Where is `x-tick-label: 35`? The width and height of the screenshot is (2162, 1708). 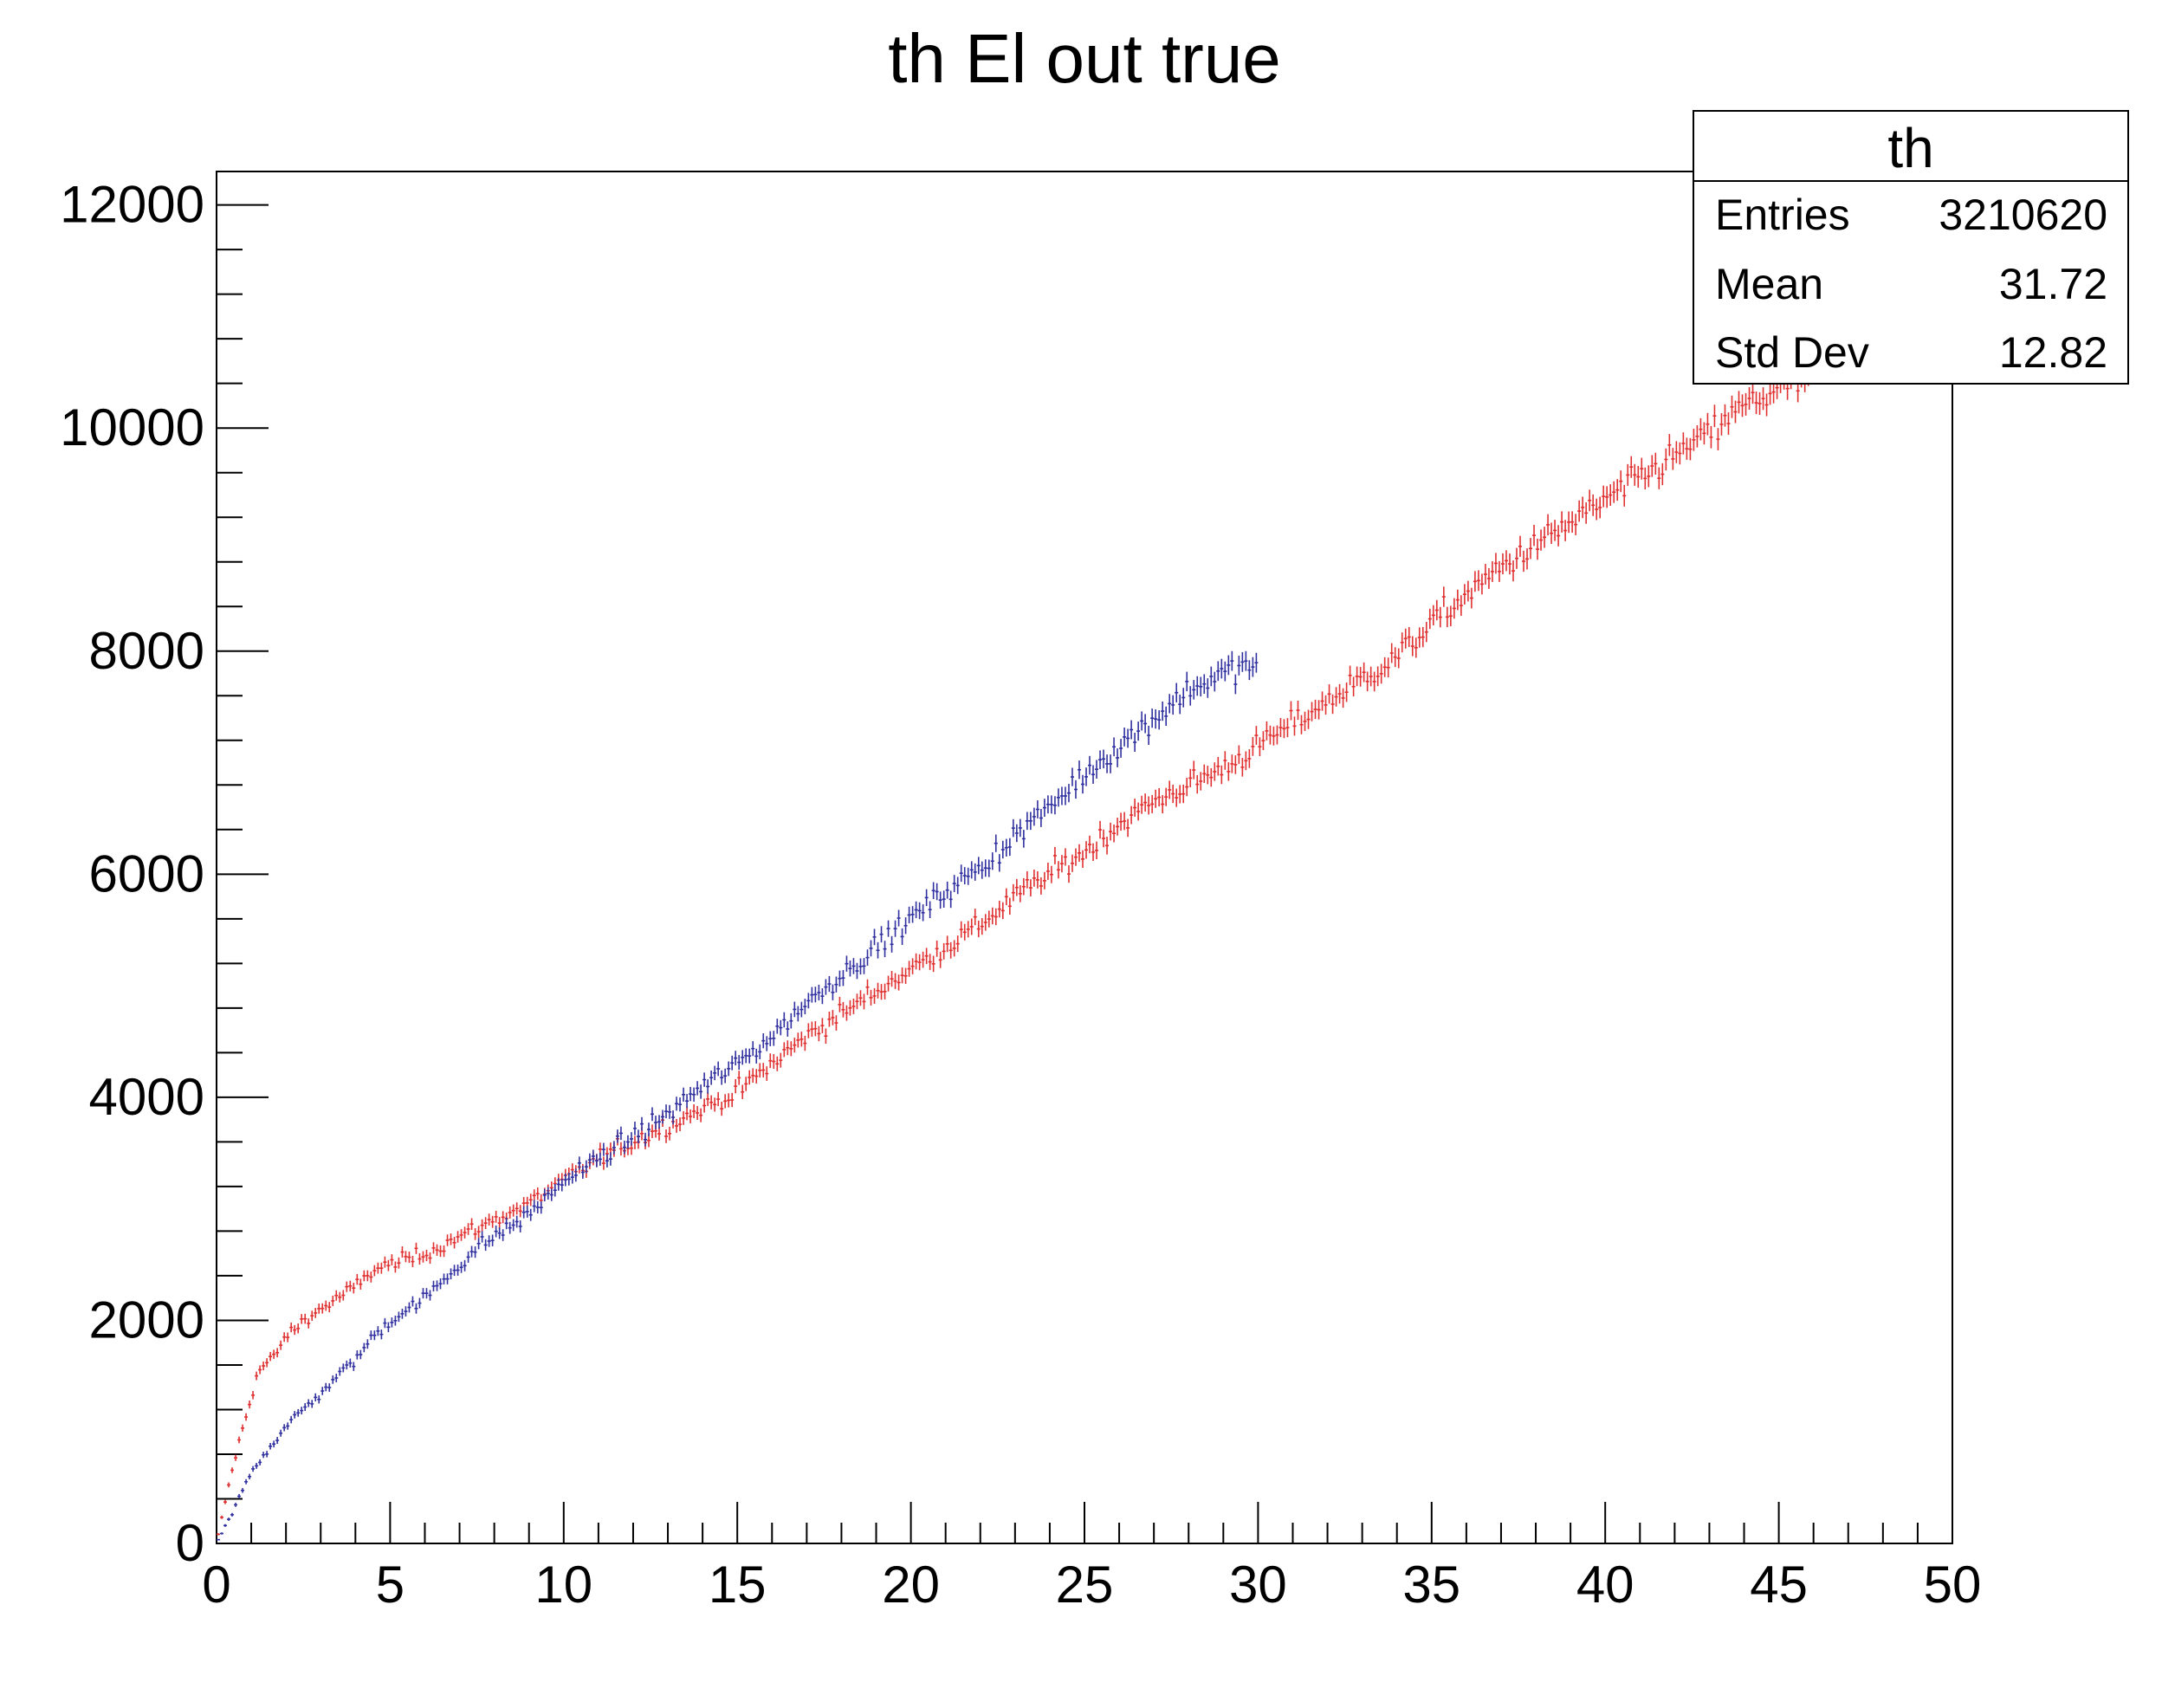
x-tick-label: 35 is located at coordinates (1431, 1585).